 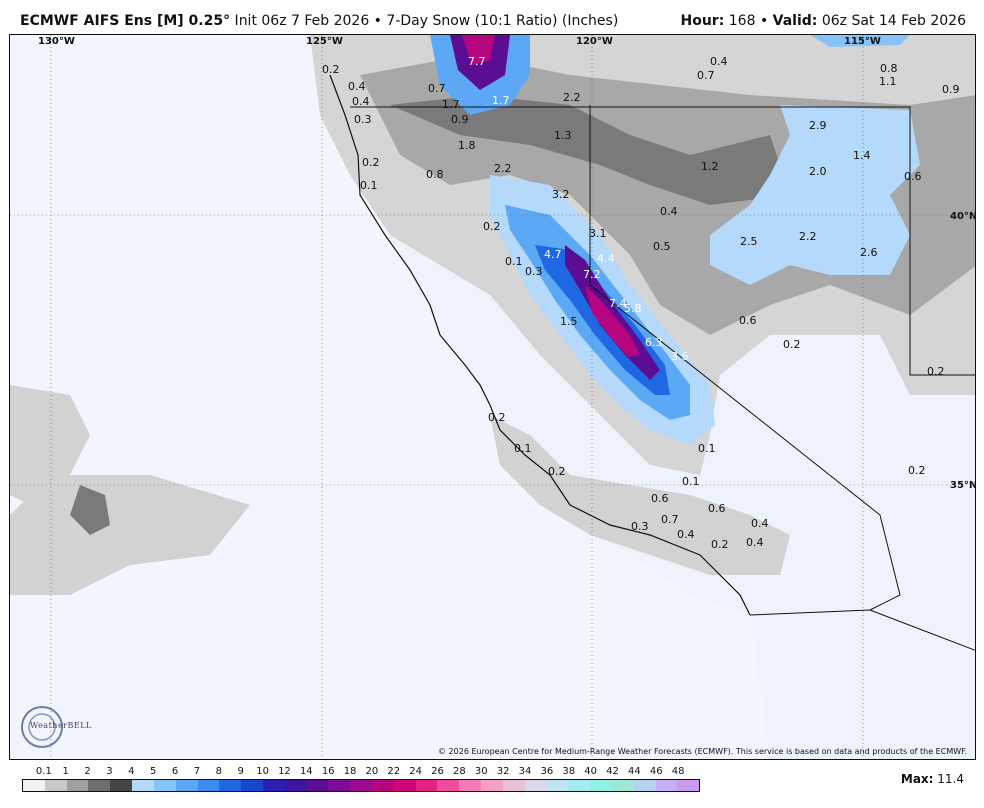 I want to click on model-name: ECMWF AIFS Ens [M] 0.25, so click(x=122, y=21).